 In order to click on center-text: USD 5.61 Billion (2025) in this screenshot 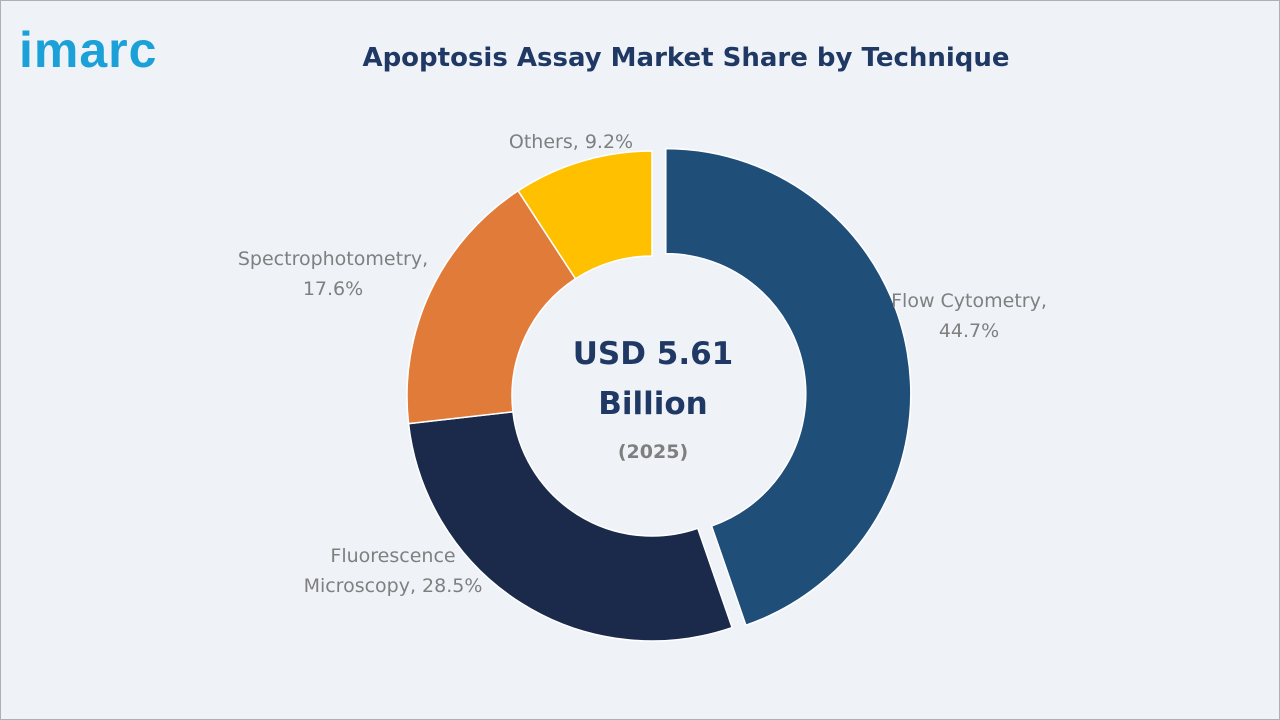, I will do `click(653, 396)`.